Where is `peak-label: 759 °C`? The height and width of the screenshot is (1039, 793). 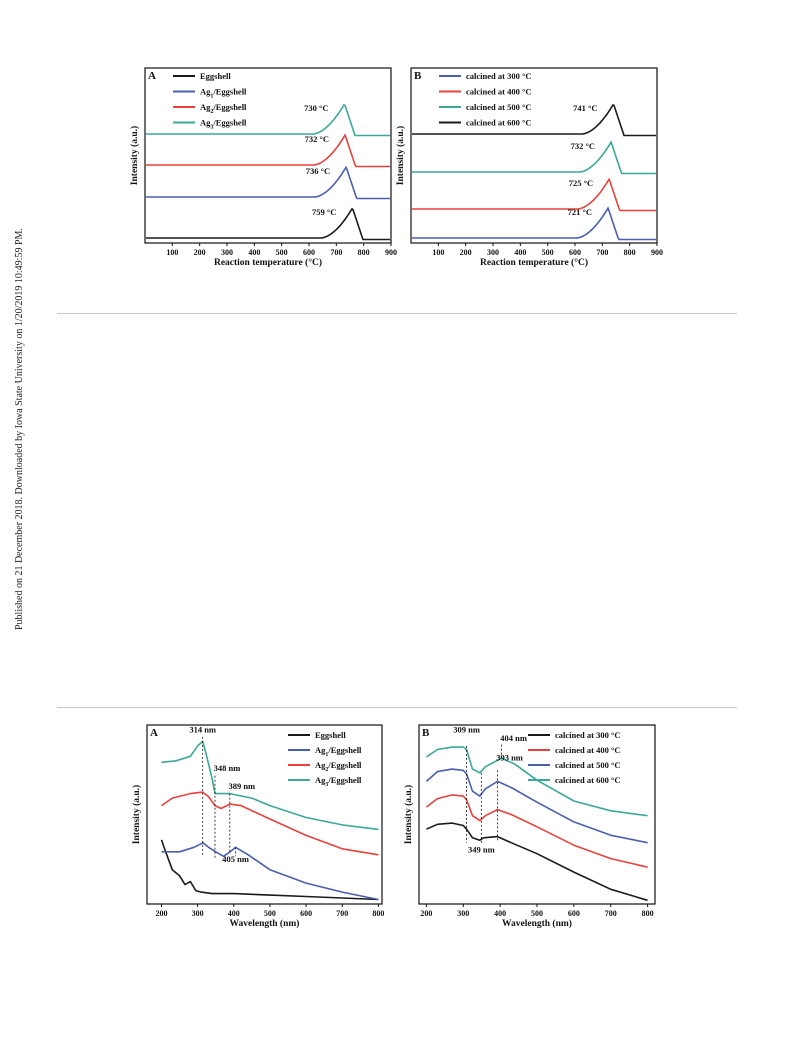
peak-label: 759 °C is located at coordinates (324, 212).